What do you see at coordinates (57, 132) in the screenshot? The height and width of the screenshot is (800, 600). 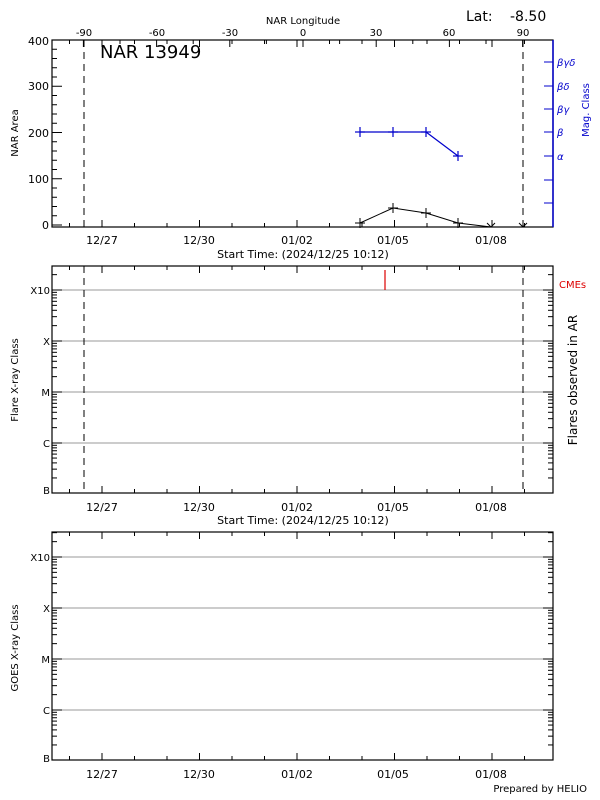 I see `area-y-ticks` at bounding box center [57, 132].